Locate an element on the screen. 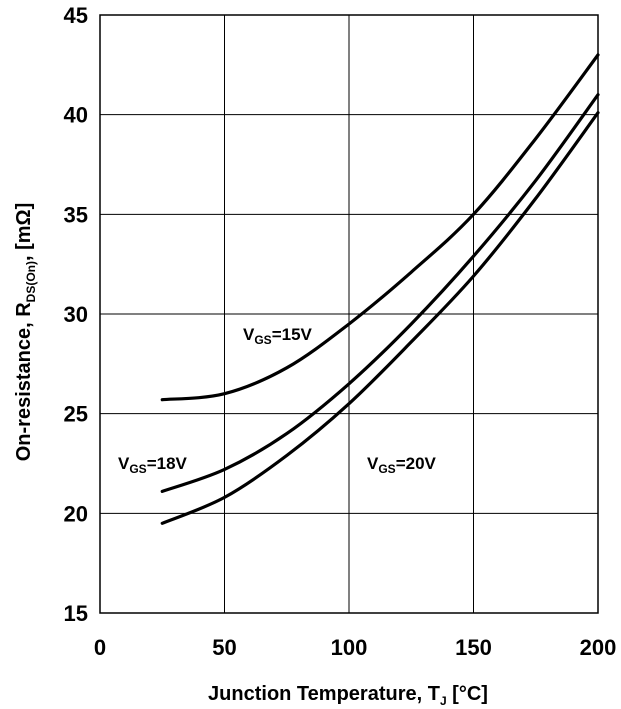  series-label-vgs15: VGS=15V is located at coordinates (278, 336).